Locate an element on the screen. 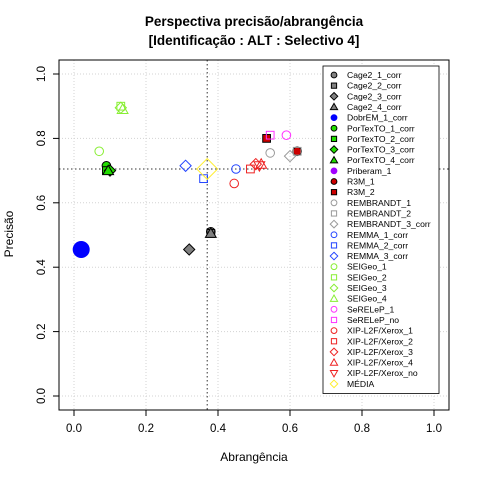 This screenshot has width=480, height=480. legend-label: Cage2_2_corr is located at coordinates (374, 86).